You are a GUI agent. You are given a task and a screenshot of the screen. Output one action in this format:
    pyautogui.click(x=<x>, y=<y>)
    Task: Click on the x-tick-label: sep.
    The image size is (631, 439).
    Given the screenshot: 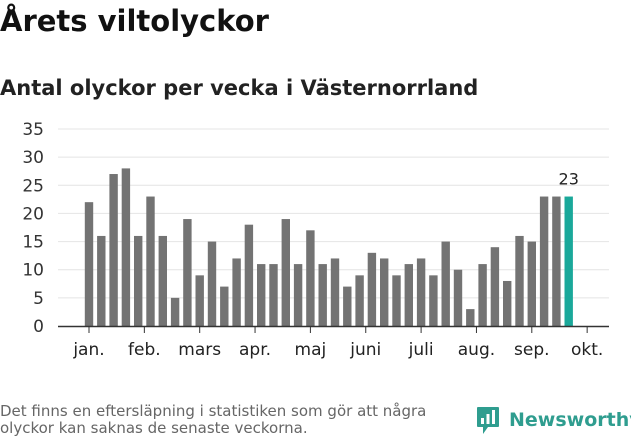 What is the action you would take?
    pyautogui.click(x=532, y=350)
    